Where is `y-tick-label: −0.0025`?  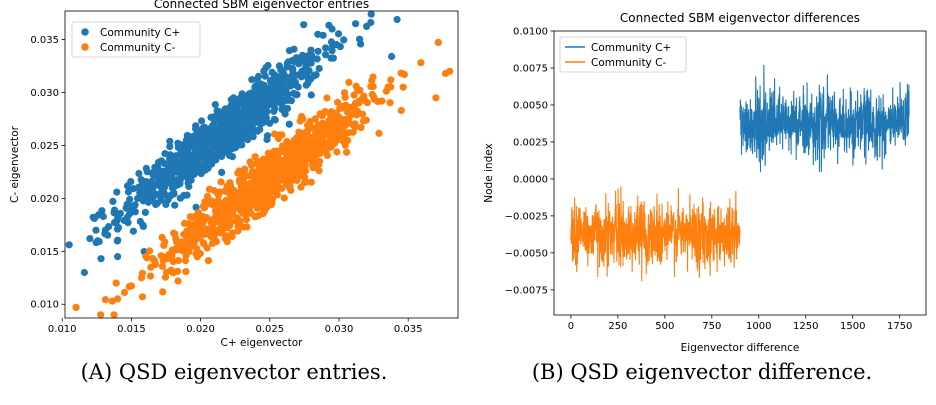
y-tick-label: −0.0025 is located at coordinates (526, 216).